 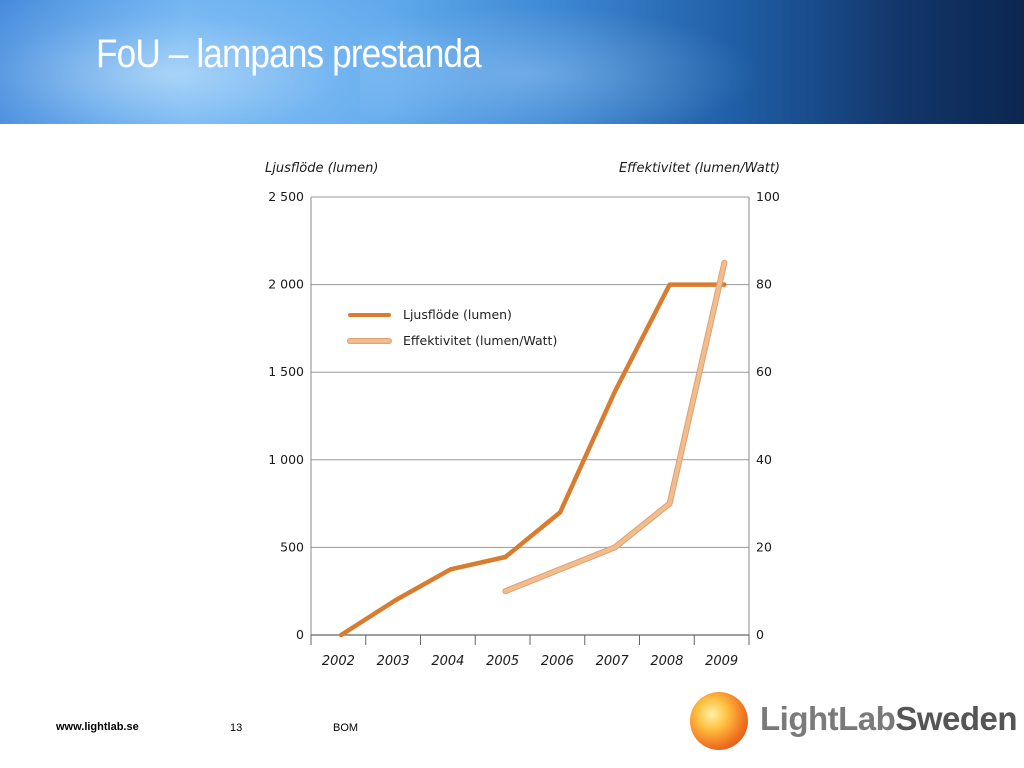 What do you see at coordinates (289, 54) in the screenshot?
I see `slide-title: FoU – lampans prestanda` at bounding box center [289, 54].